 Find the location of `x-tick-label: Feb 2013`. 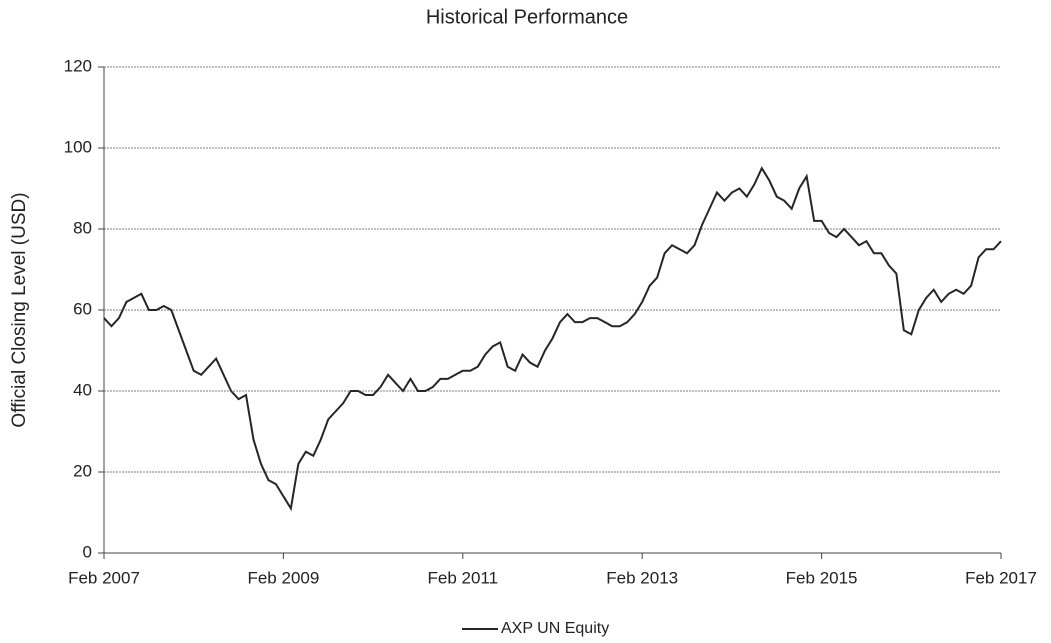

x-tick-label: Feb 2013 is located at coordinates (642, 577).